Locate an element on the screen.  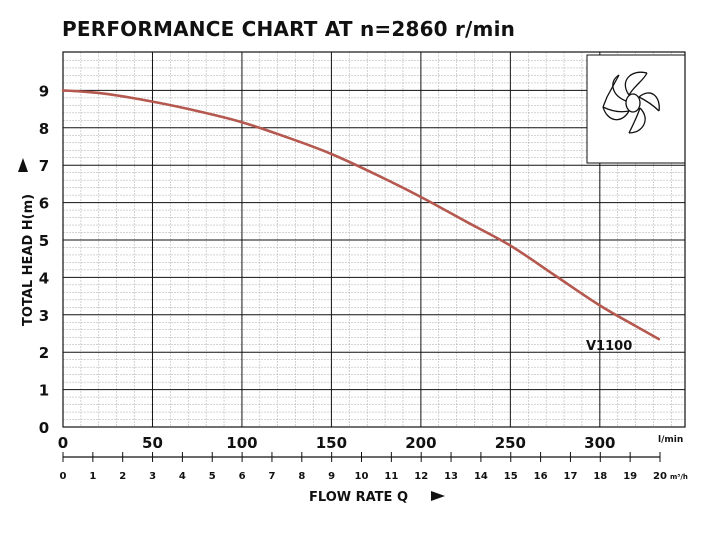
x2-tick-label: 18 is located at coordinates (600, 476).